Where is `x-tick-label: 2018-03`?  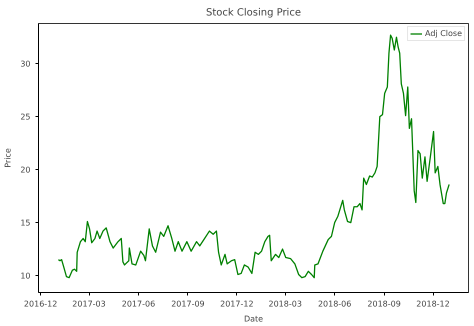 x-tick-label: 2018-03 is located at coordinates (285, 304).